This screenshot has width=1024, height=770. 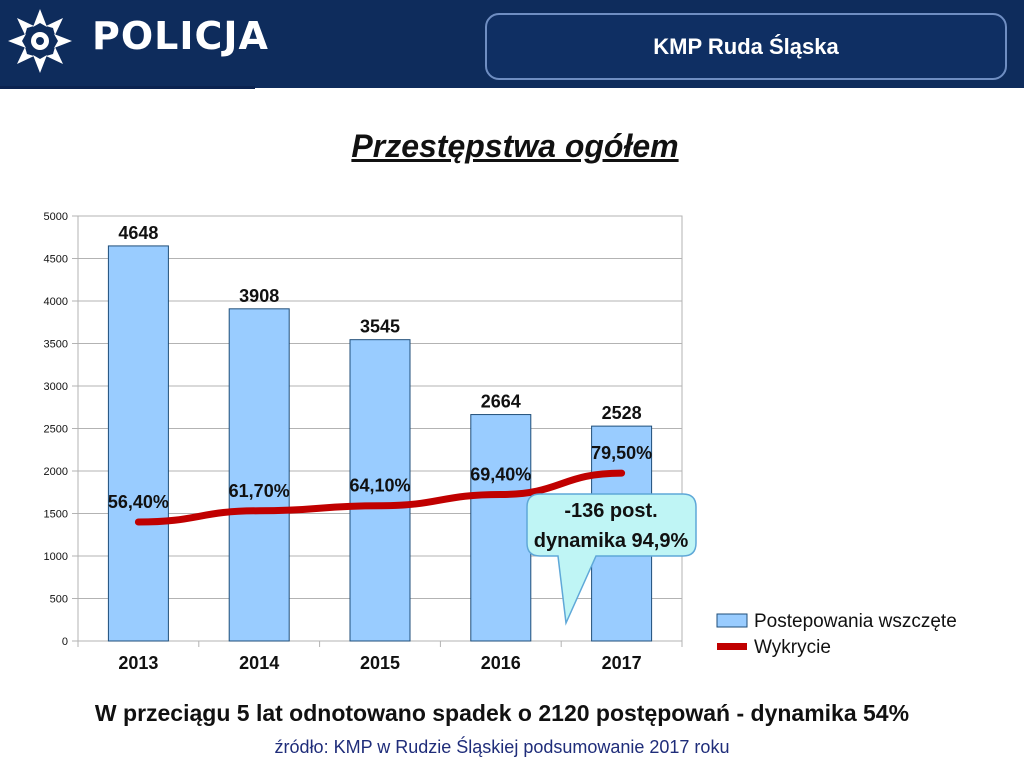 What do you see at coordinates (56, 430) in the screenshot?
I see `y-tick-label: 2500` at bounding box center [56, 430].